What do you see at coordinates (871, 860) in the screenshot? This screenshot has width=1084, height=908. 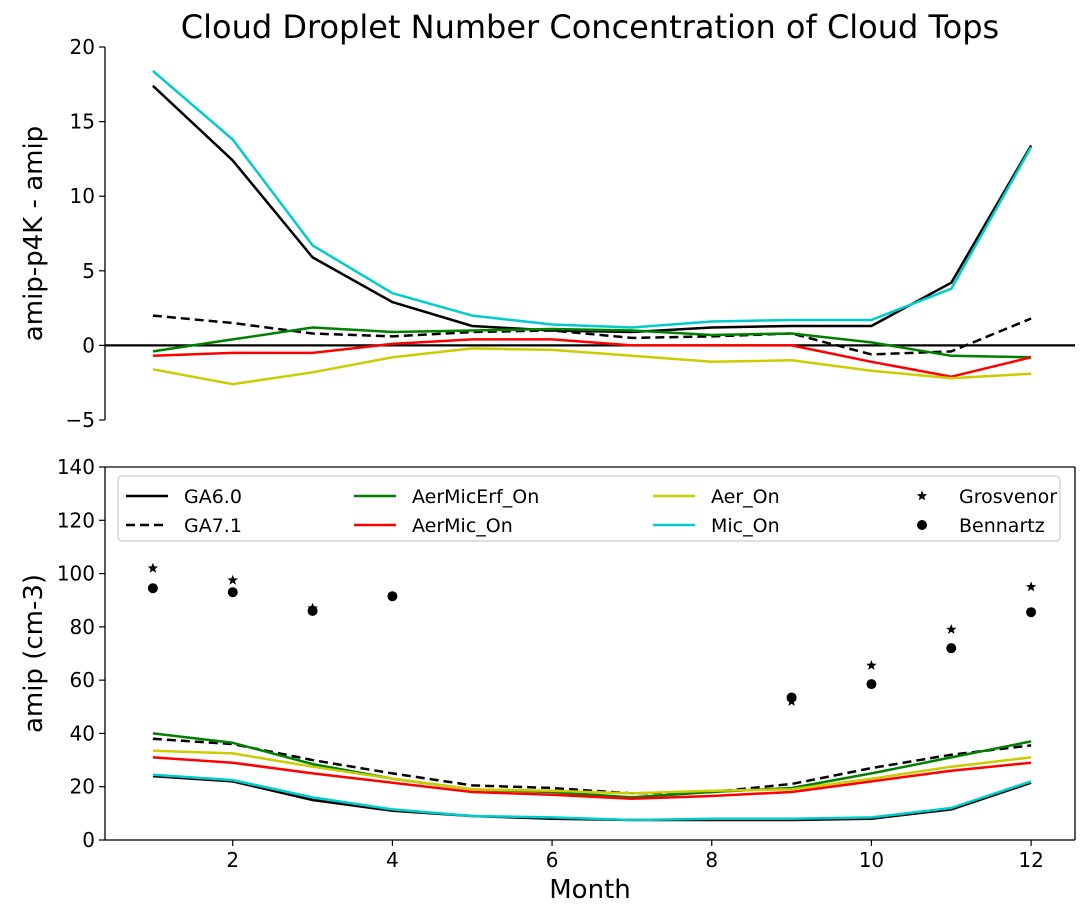 I see `x-tick-label: 10` at bounding box center [871, 860].